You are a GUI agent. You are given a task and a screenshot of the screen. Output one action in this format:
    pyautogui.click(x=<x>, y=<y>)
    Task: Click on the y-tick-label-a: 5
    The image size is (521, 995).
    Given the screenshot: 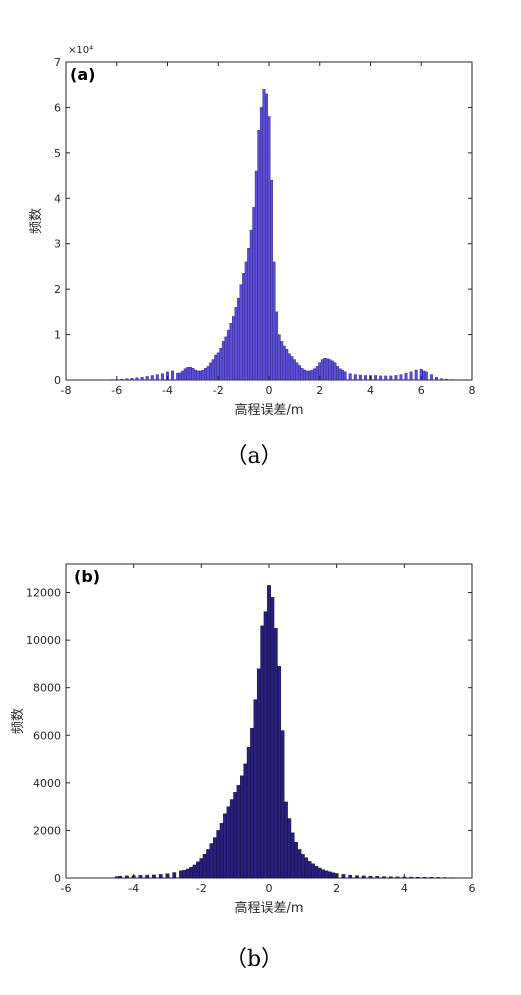 What is the action you would take?
    pyautogui.click(x=57, y=153)
    